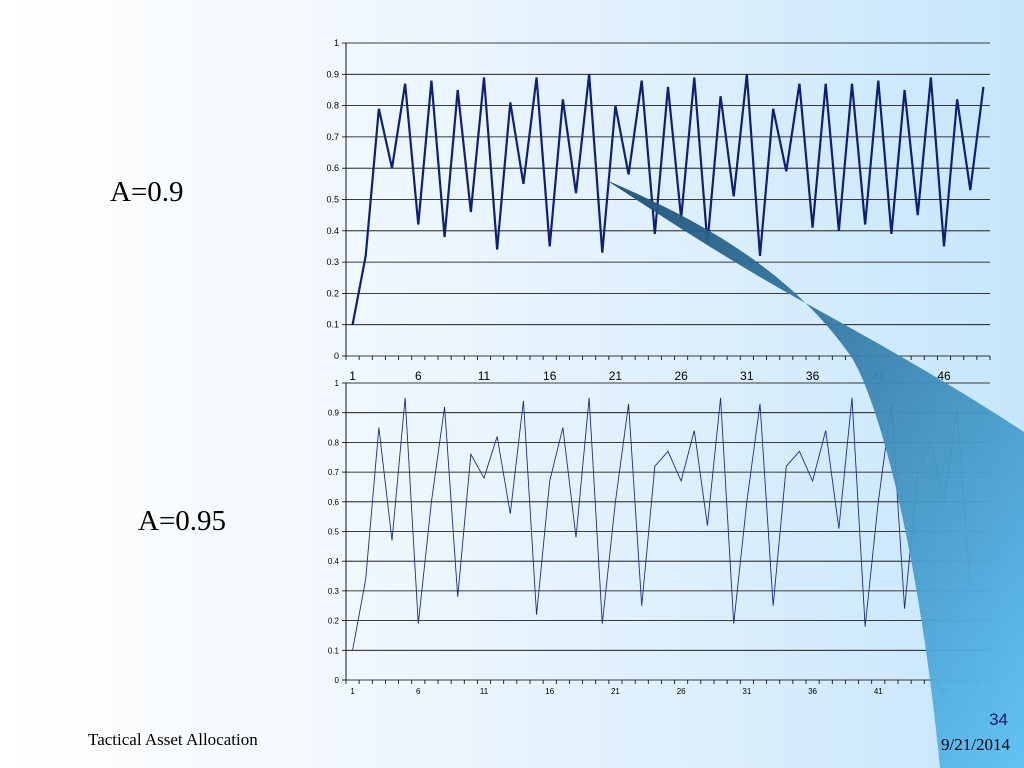 The image size is (1024, 768). What do you see at coordinates (352, 691) in the screenshot?
I see `x-tick-label-1-0: 1` at bounding box center [352, 691].